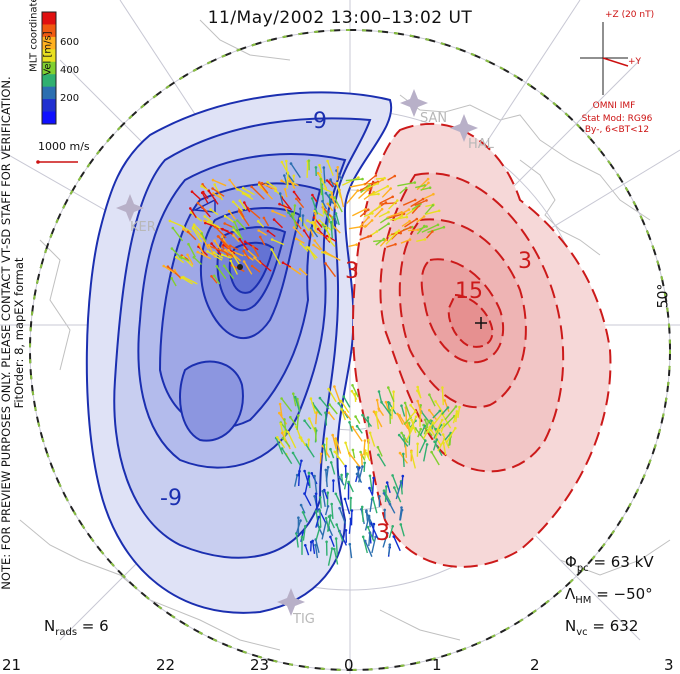  I want to click on cross-polar-potential: Φpc = 63 kV, so click(609, 563).